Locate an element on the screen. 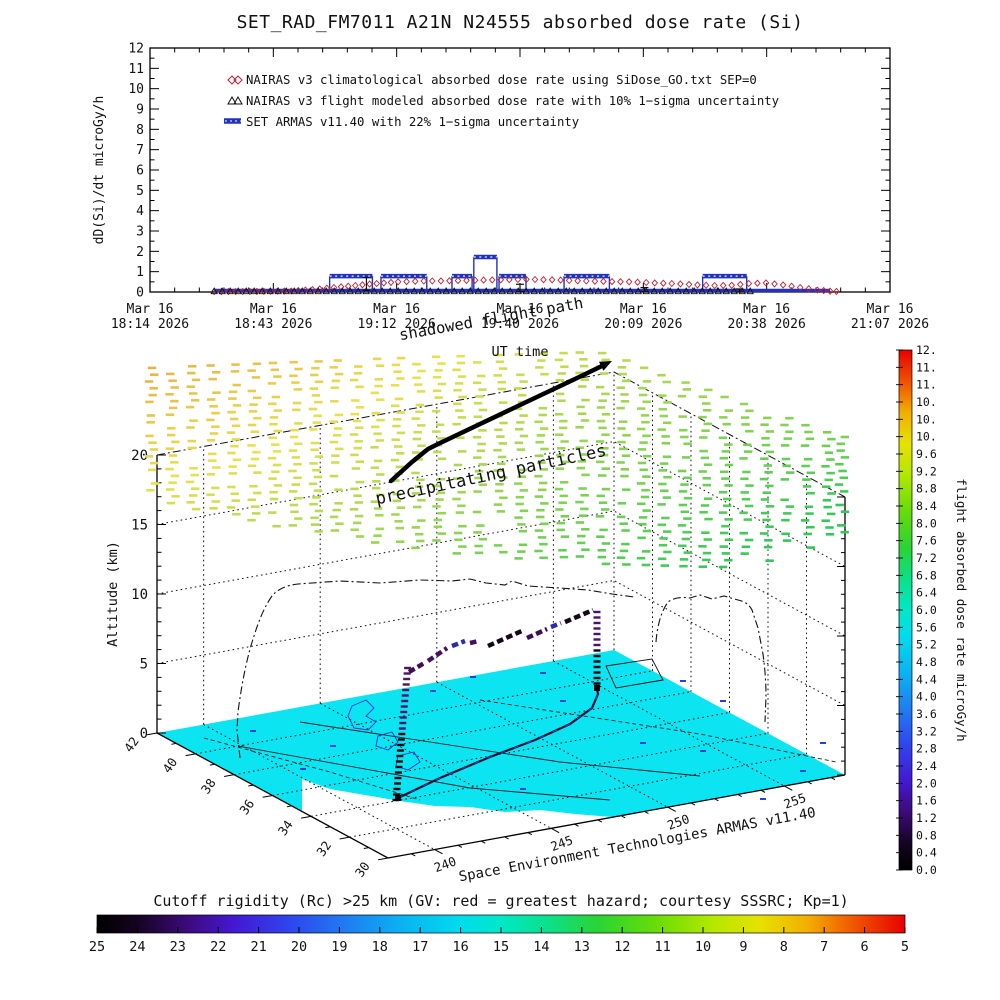 This screenshot has width=1000, height=1000. bottom-colorbar-tick-label: 13 is located at coordinates (582, 947).